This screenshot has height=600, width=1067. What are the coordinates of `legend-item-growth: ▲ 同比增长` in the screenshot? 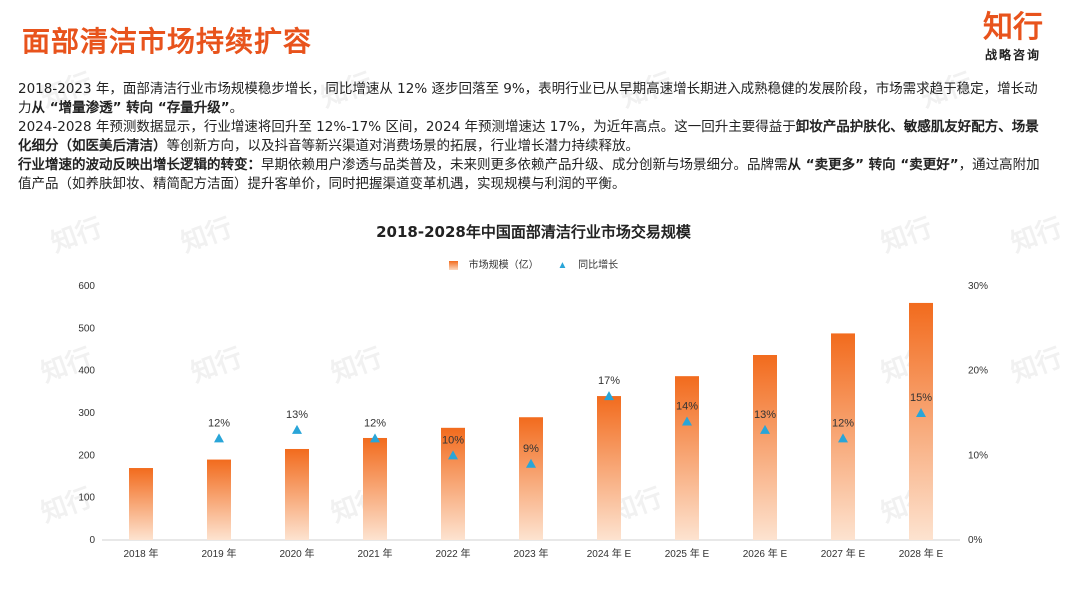 It's located at (587, 265).